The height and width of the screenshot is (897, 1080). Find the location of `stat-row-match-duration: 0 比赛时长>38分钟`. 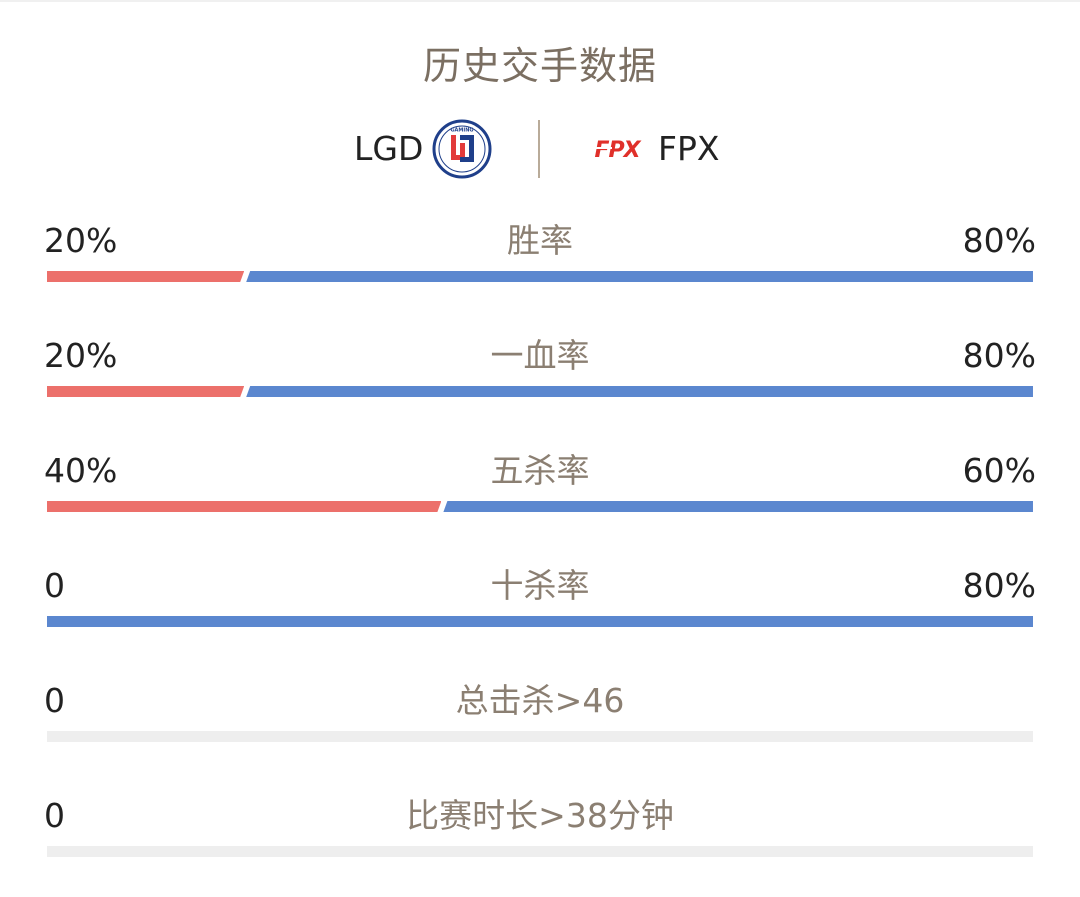

stat-row-match-duration: 0 比赛时长>38分钟 is located at coordinates (540, 844).